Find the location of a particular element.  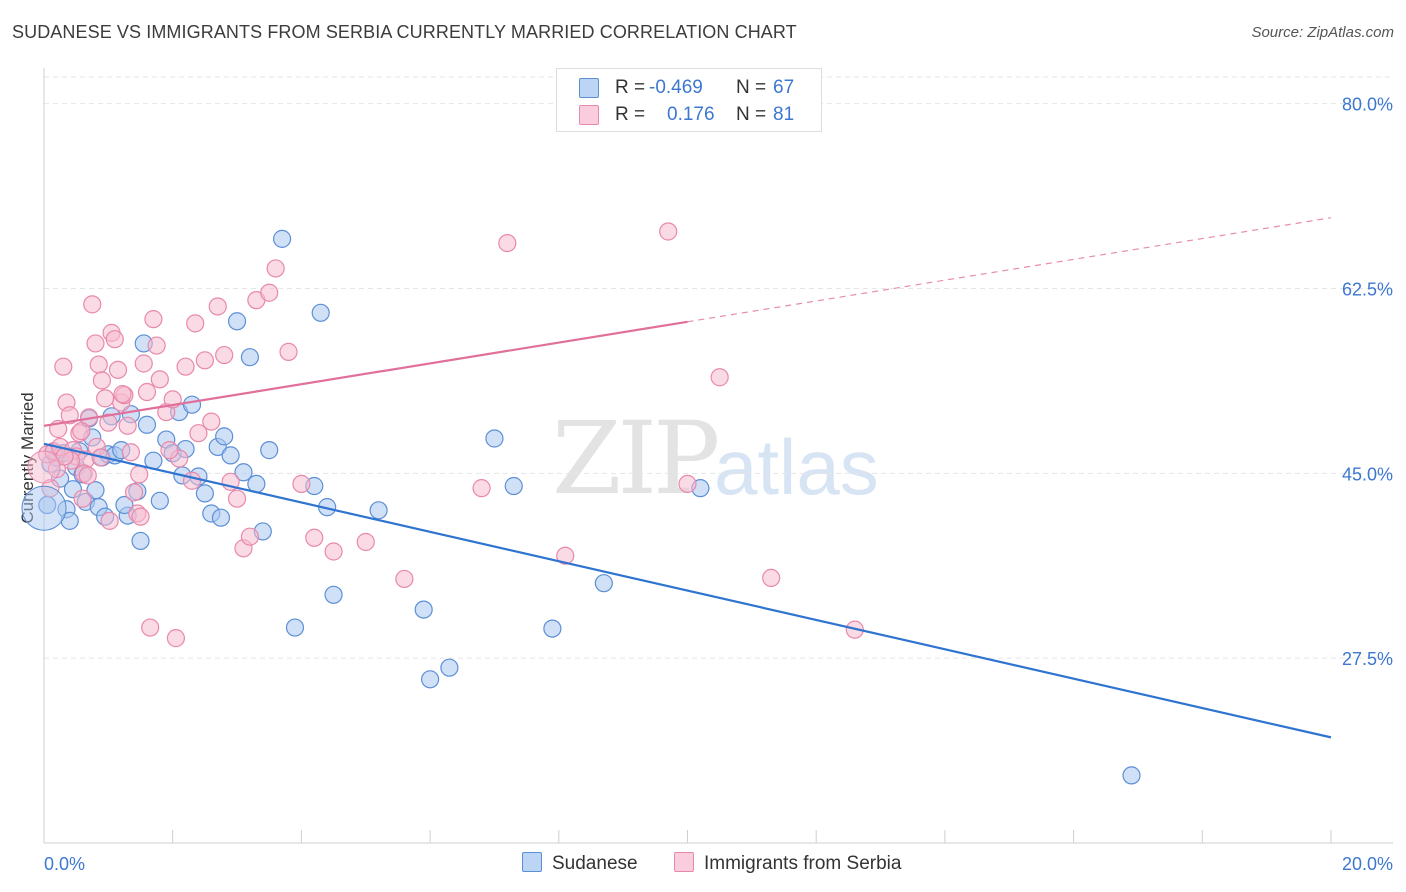

watermark-zip: ZIP is located at coordinates (636, 458).